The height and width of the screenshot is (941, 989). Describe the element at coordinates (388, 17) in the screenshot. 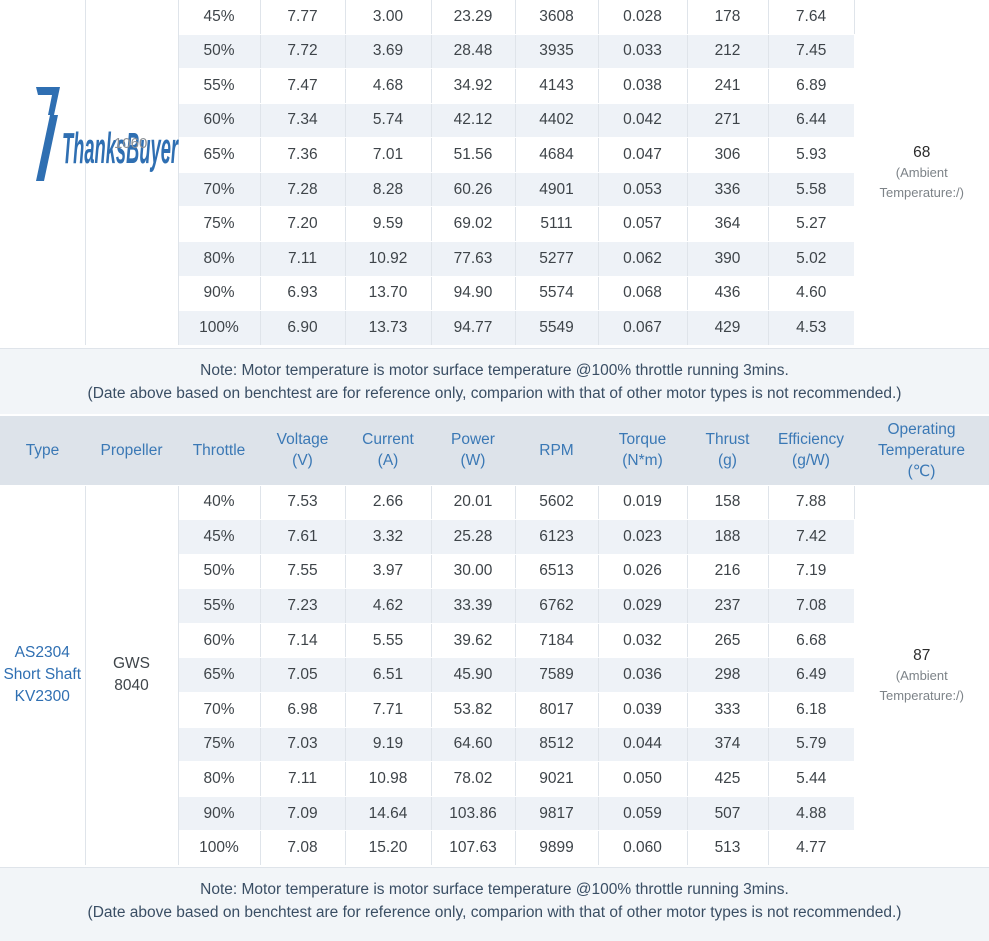

I see `current-cell: 3.00` at that location.